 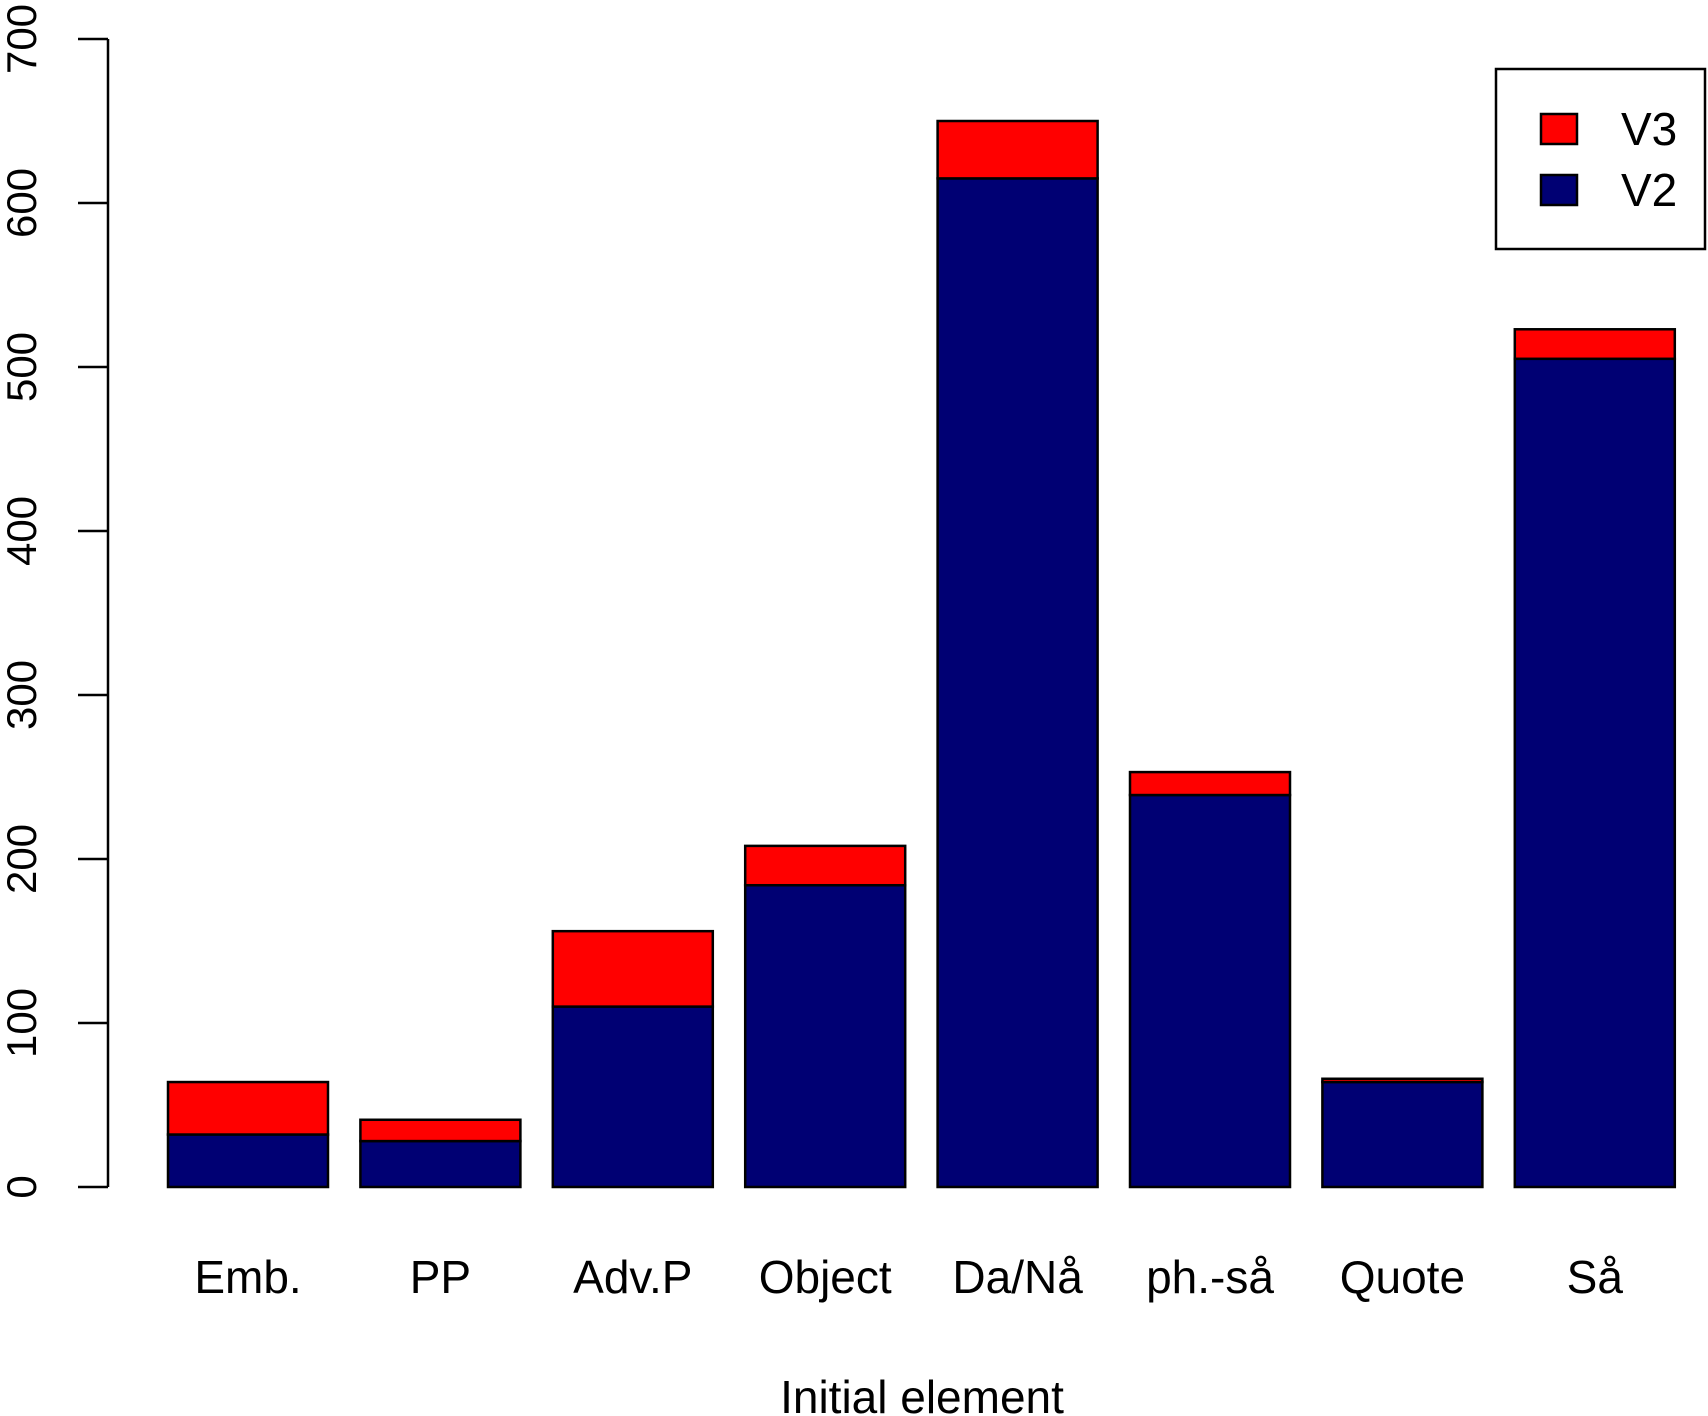 I want to click on legend-swatch-v3, so click(x=1559, y=129).